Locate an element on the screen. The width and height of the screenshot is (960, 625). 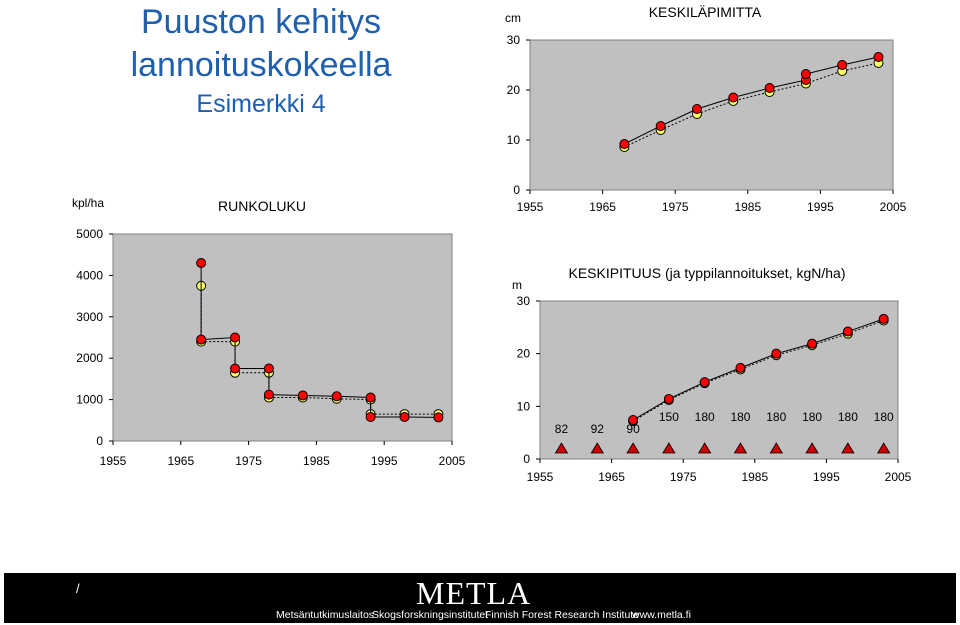
stem-count-x-tick-label: 2005 is located at coordinates (452, 461).